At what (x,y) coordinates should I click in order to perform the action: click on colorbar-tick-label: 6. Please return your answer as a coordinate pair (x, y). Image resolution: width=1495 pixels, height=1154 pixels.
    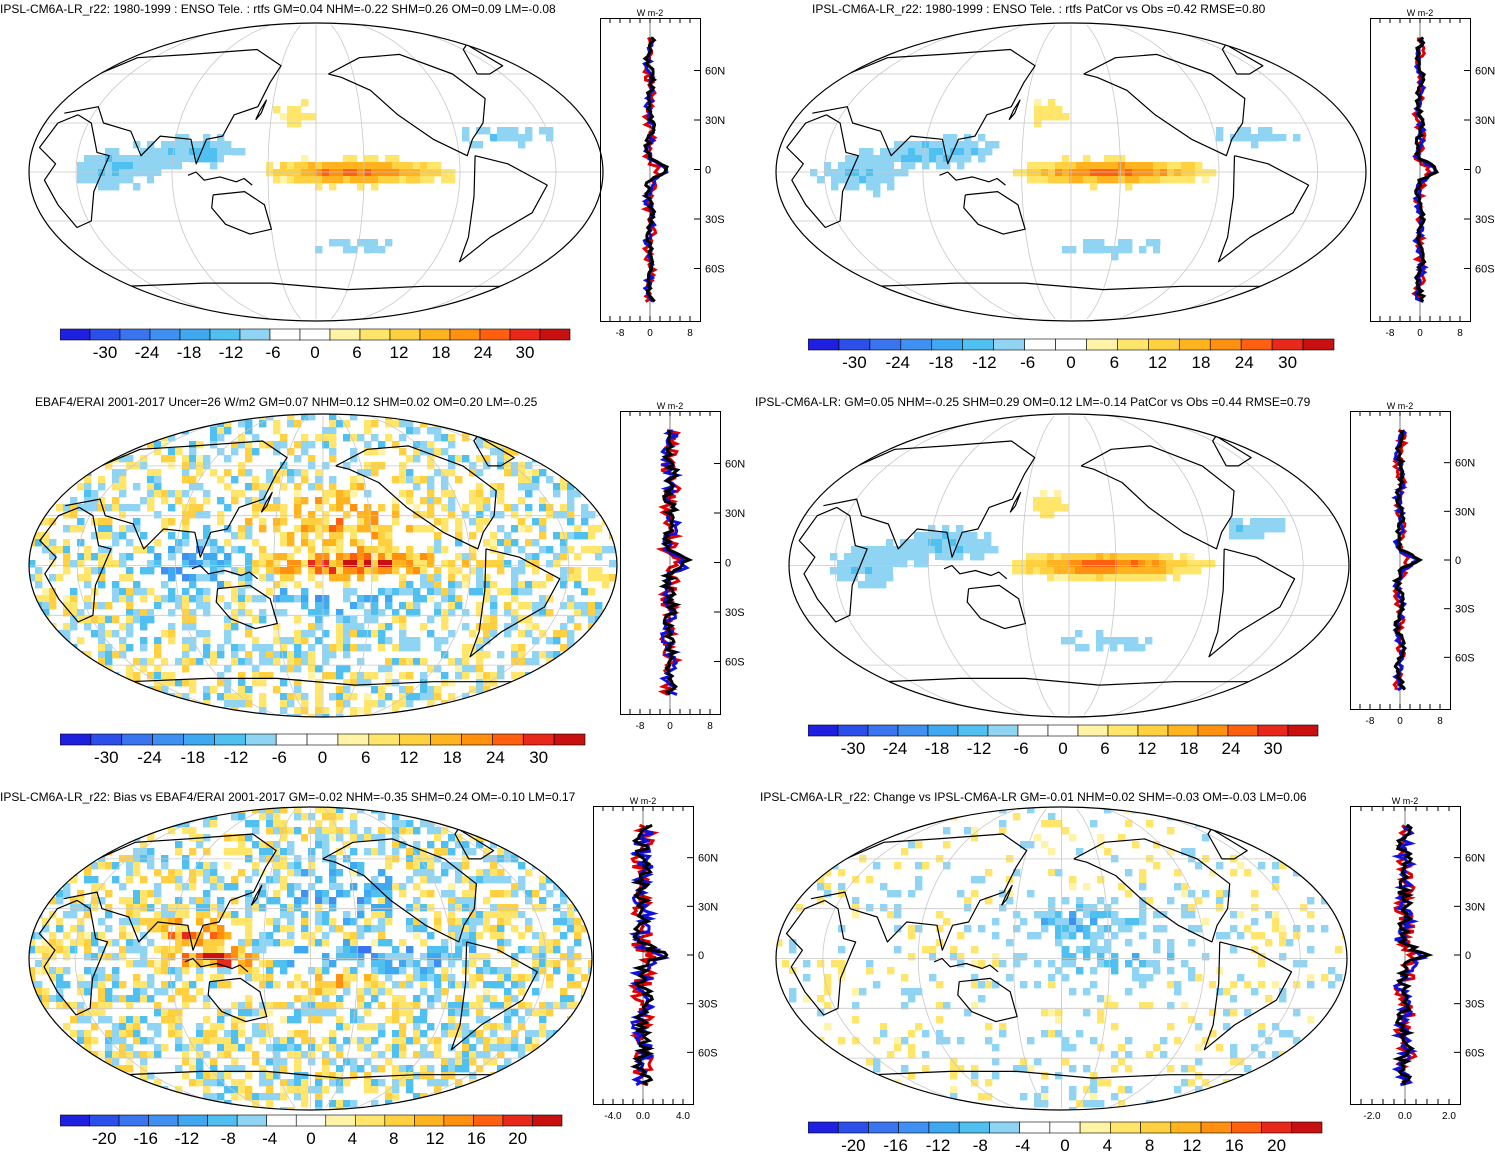
    Looking at the image, I should click on (356, 351).